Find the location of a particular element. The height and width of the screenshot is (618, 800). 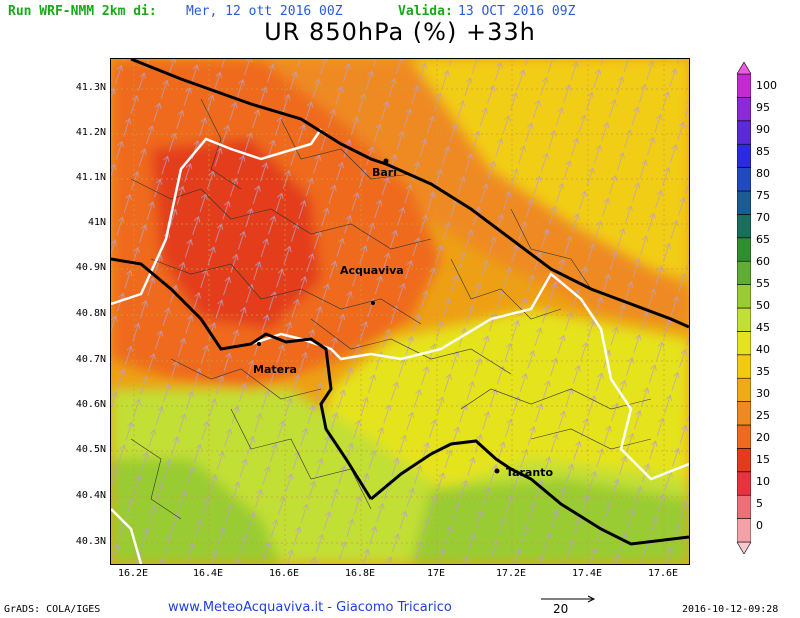

lon-tick: 17E is located at coordinates (436, 573).